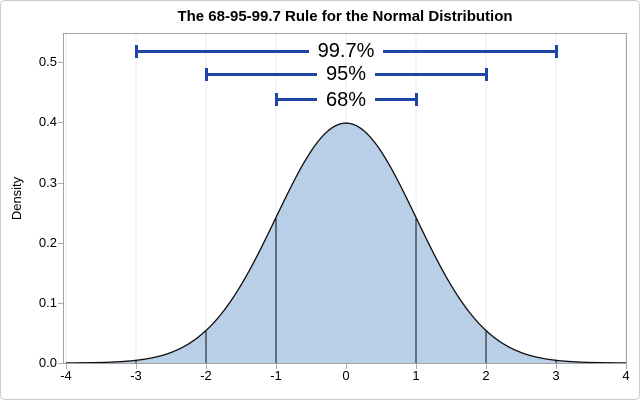  I want to click on interval-label: 95%, so click(346, 74).